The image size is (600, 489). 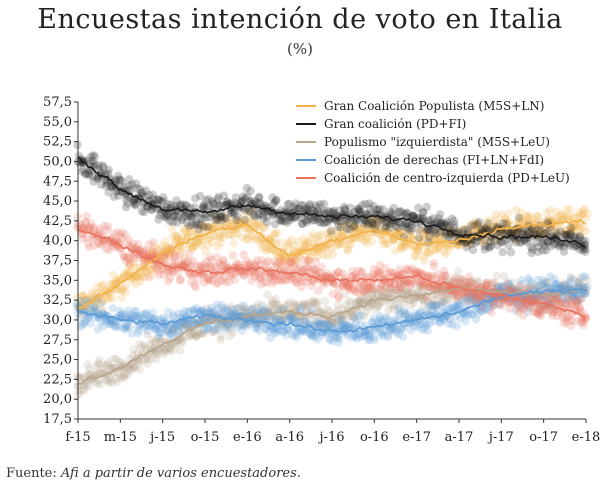 I want to click on x-tick-label: e-18, so click(x=586, y=437).